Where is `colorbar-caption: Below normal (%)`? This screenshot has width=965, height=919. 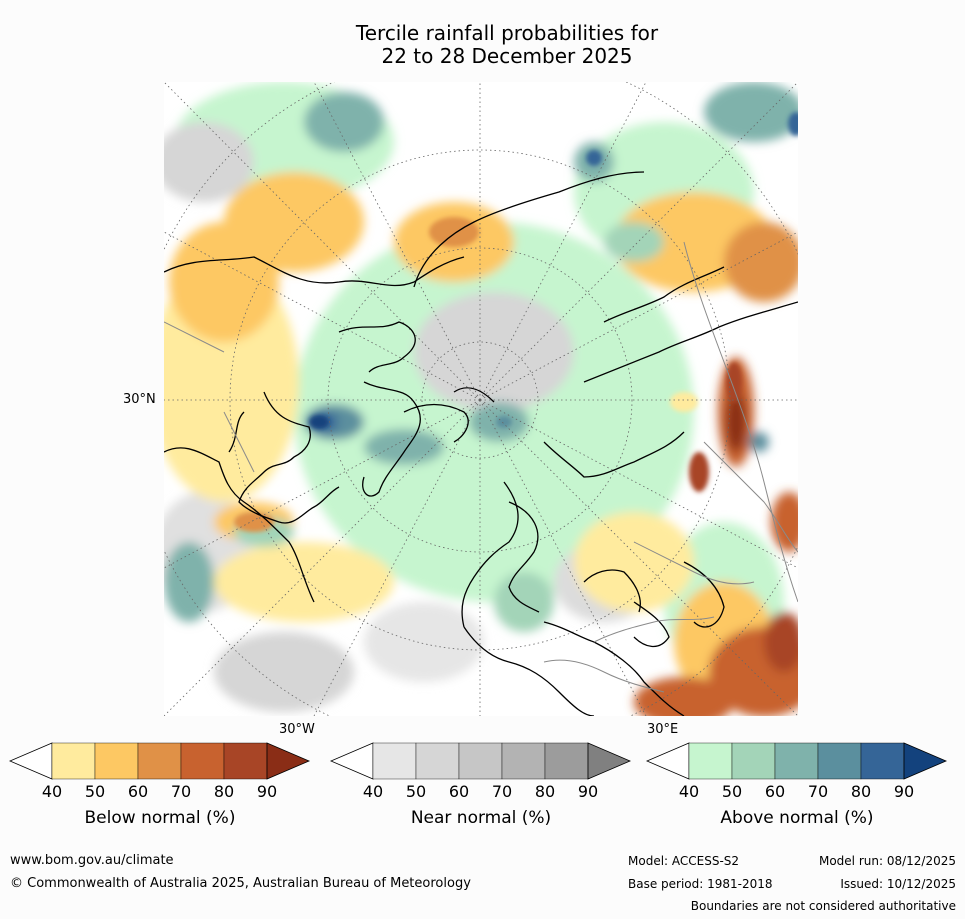
colorbar-caption: Below normal (%) is located at coordinates (160, 818).